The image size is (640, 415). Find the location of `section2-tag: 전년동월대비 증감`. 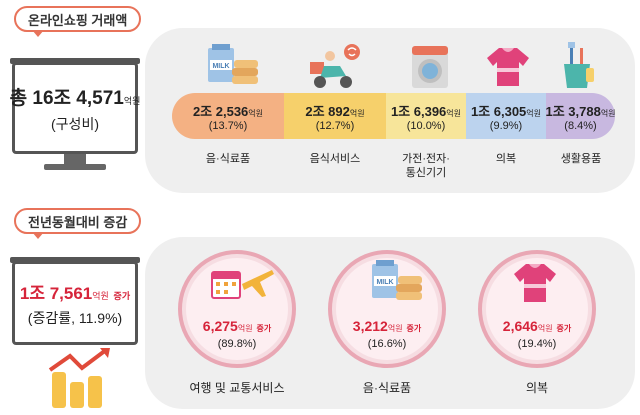

section2-tag: 전년동월대비 증감 is located at coordinates (78, 223).